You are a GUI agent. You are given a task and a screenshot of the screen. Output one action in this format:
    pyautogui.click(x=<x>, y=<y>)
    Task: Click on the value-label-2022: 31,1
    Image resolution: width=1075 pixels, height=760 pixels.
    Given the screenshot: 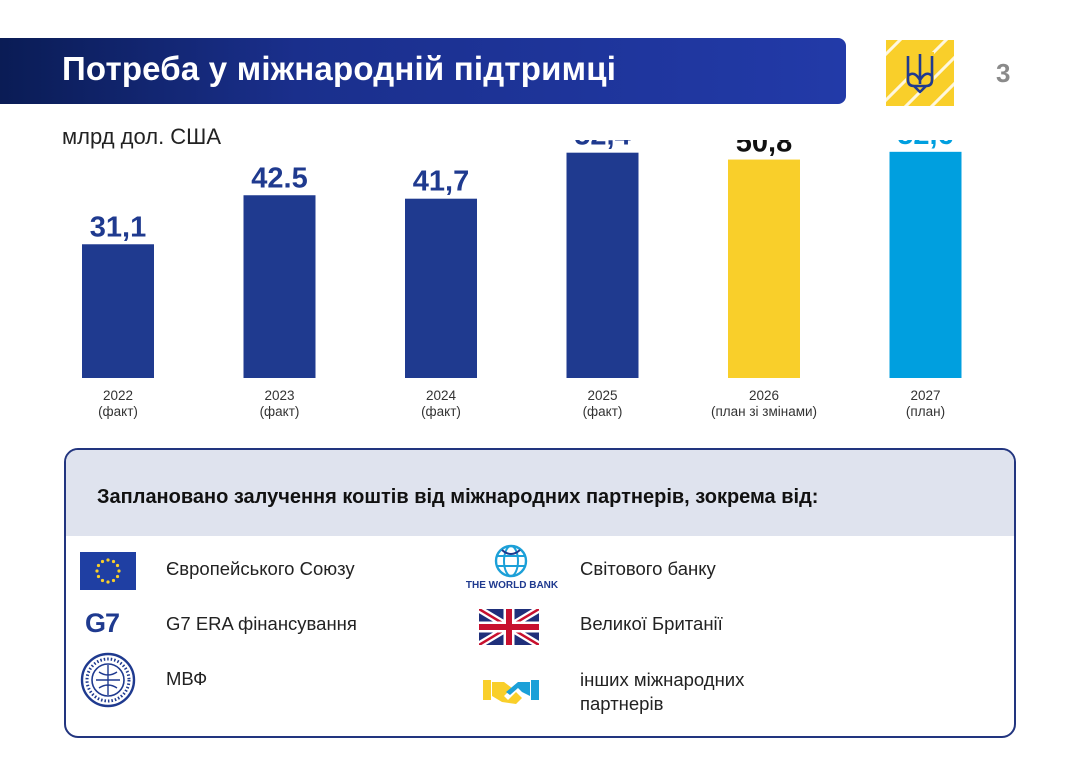 What is the action you would take?
    pyautogui.click(x=118, y=227)
    